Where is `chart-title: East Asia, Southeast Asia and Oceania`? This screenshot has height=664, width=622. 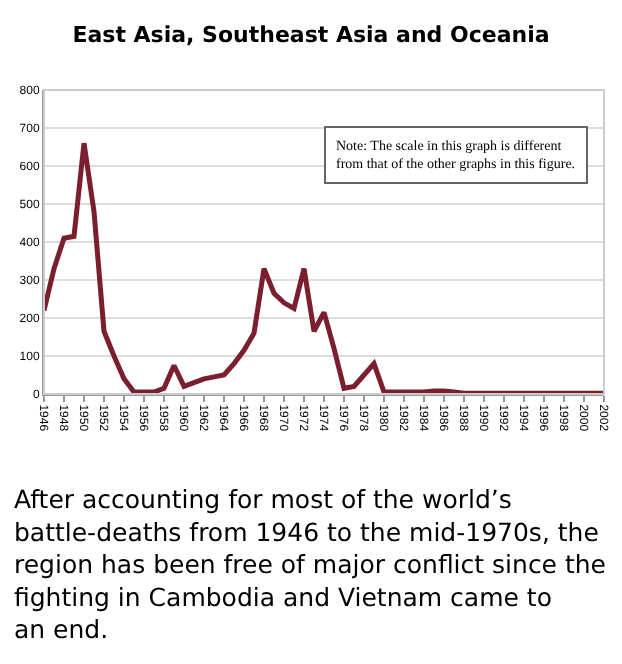
chart-title: East Asia, Southeast Asia and Oceania is located at coordinates (311, 34).